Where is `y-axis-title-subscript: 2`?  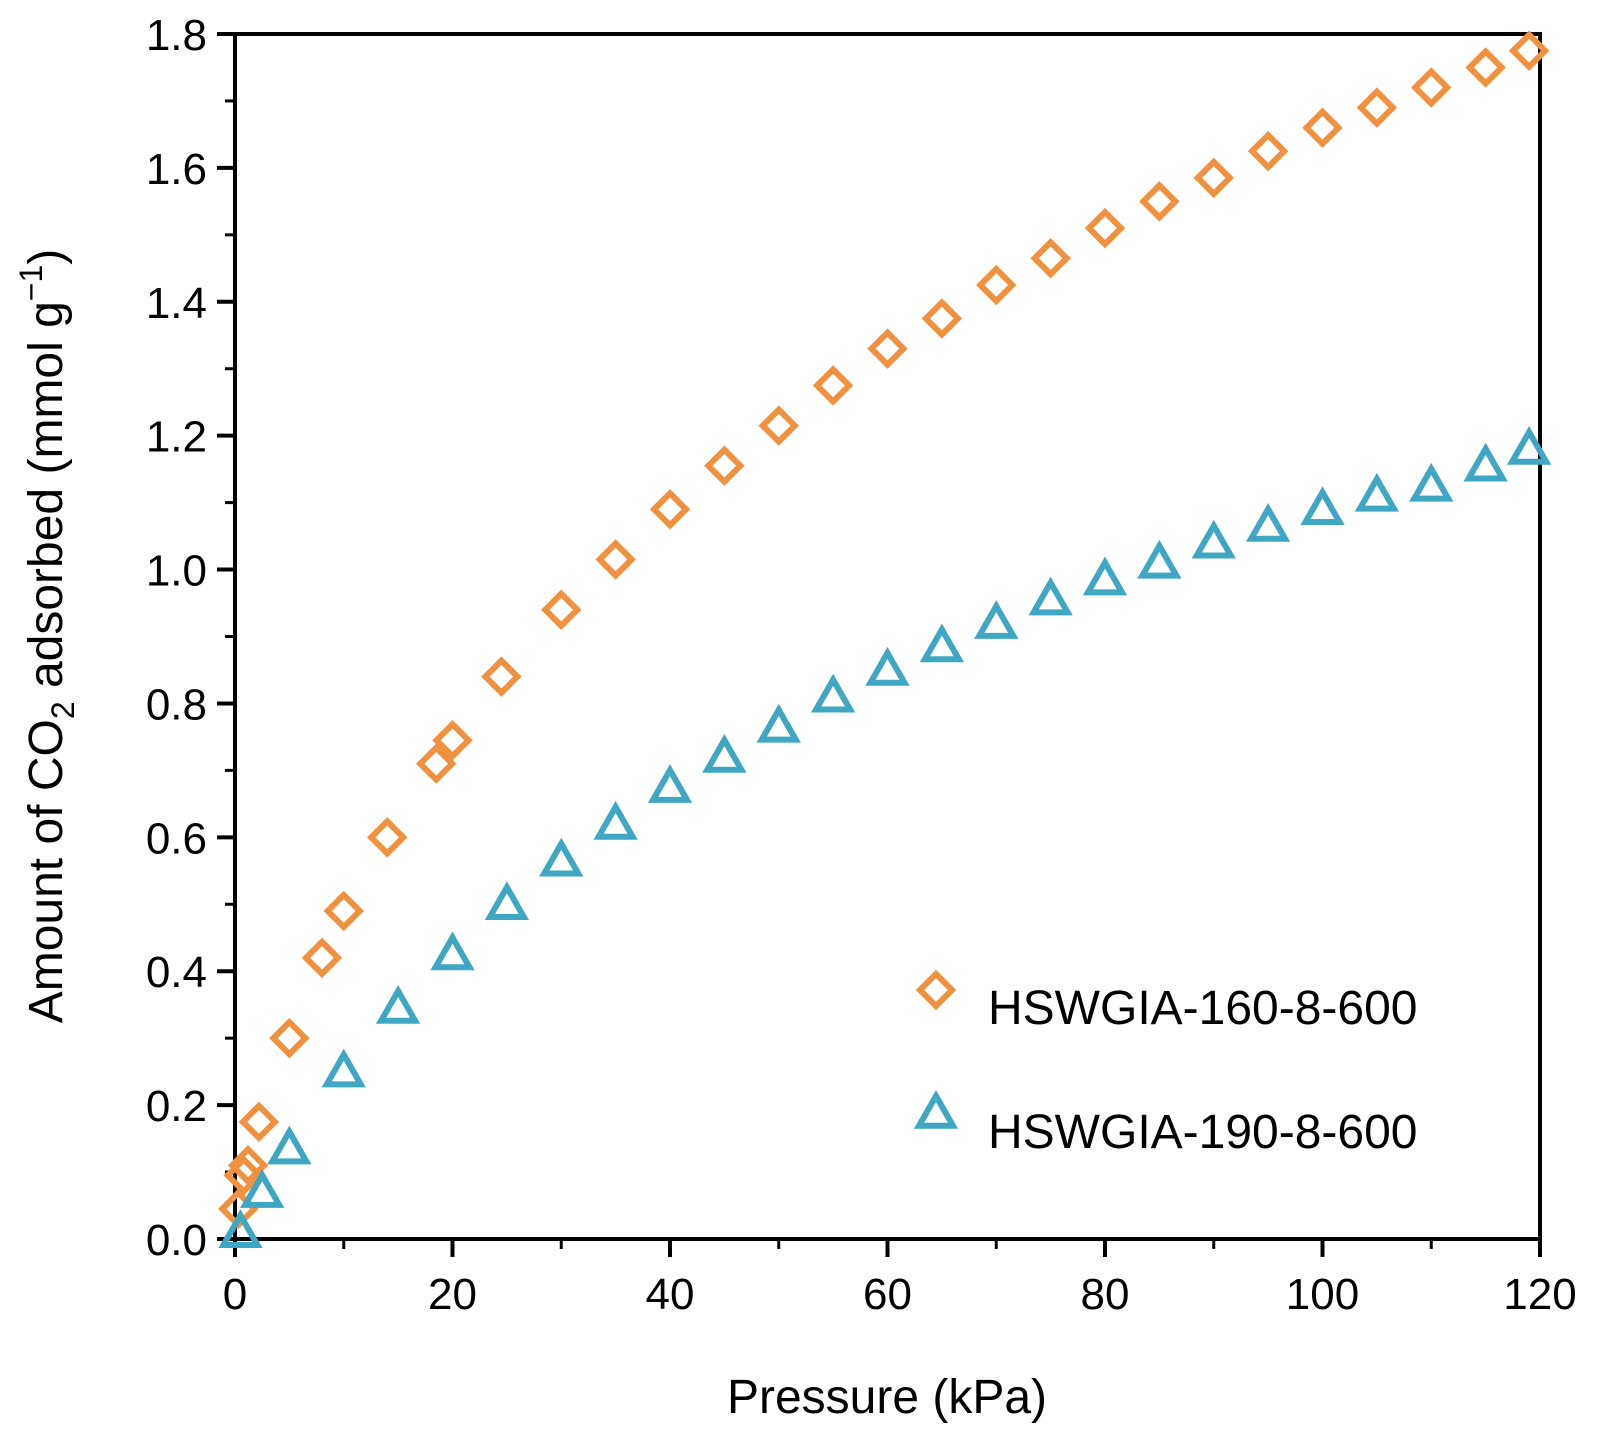
y-axis-title-subscript: 2 is located at coordinates (63, 710).